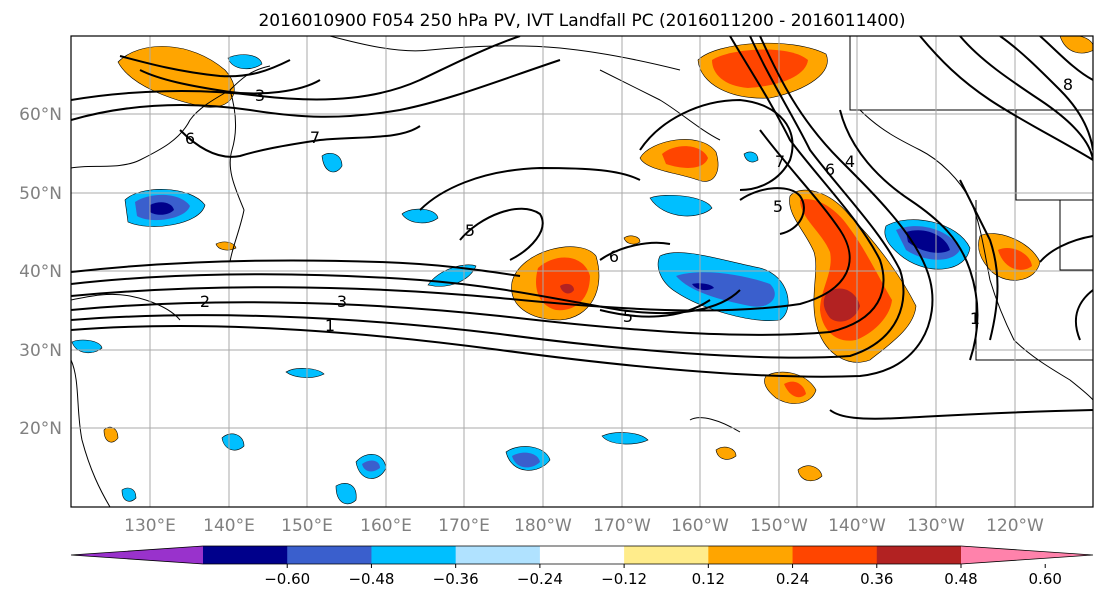 The height and width of the screenshot is (605, 1105). I want to click on colorbar-tick-label: 0.36, so click(876, 579).